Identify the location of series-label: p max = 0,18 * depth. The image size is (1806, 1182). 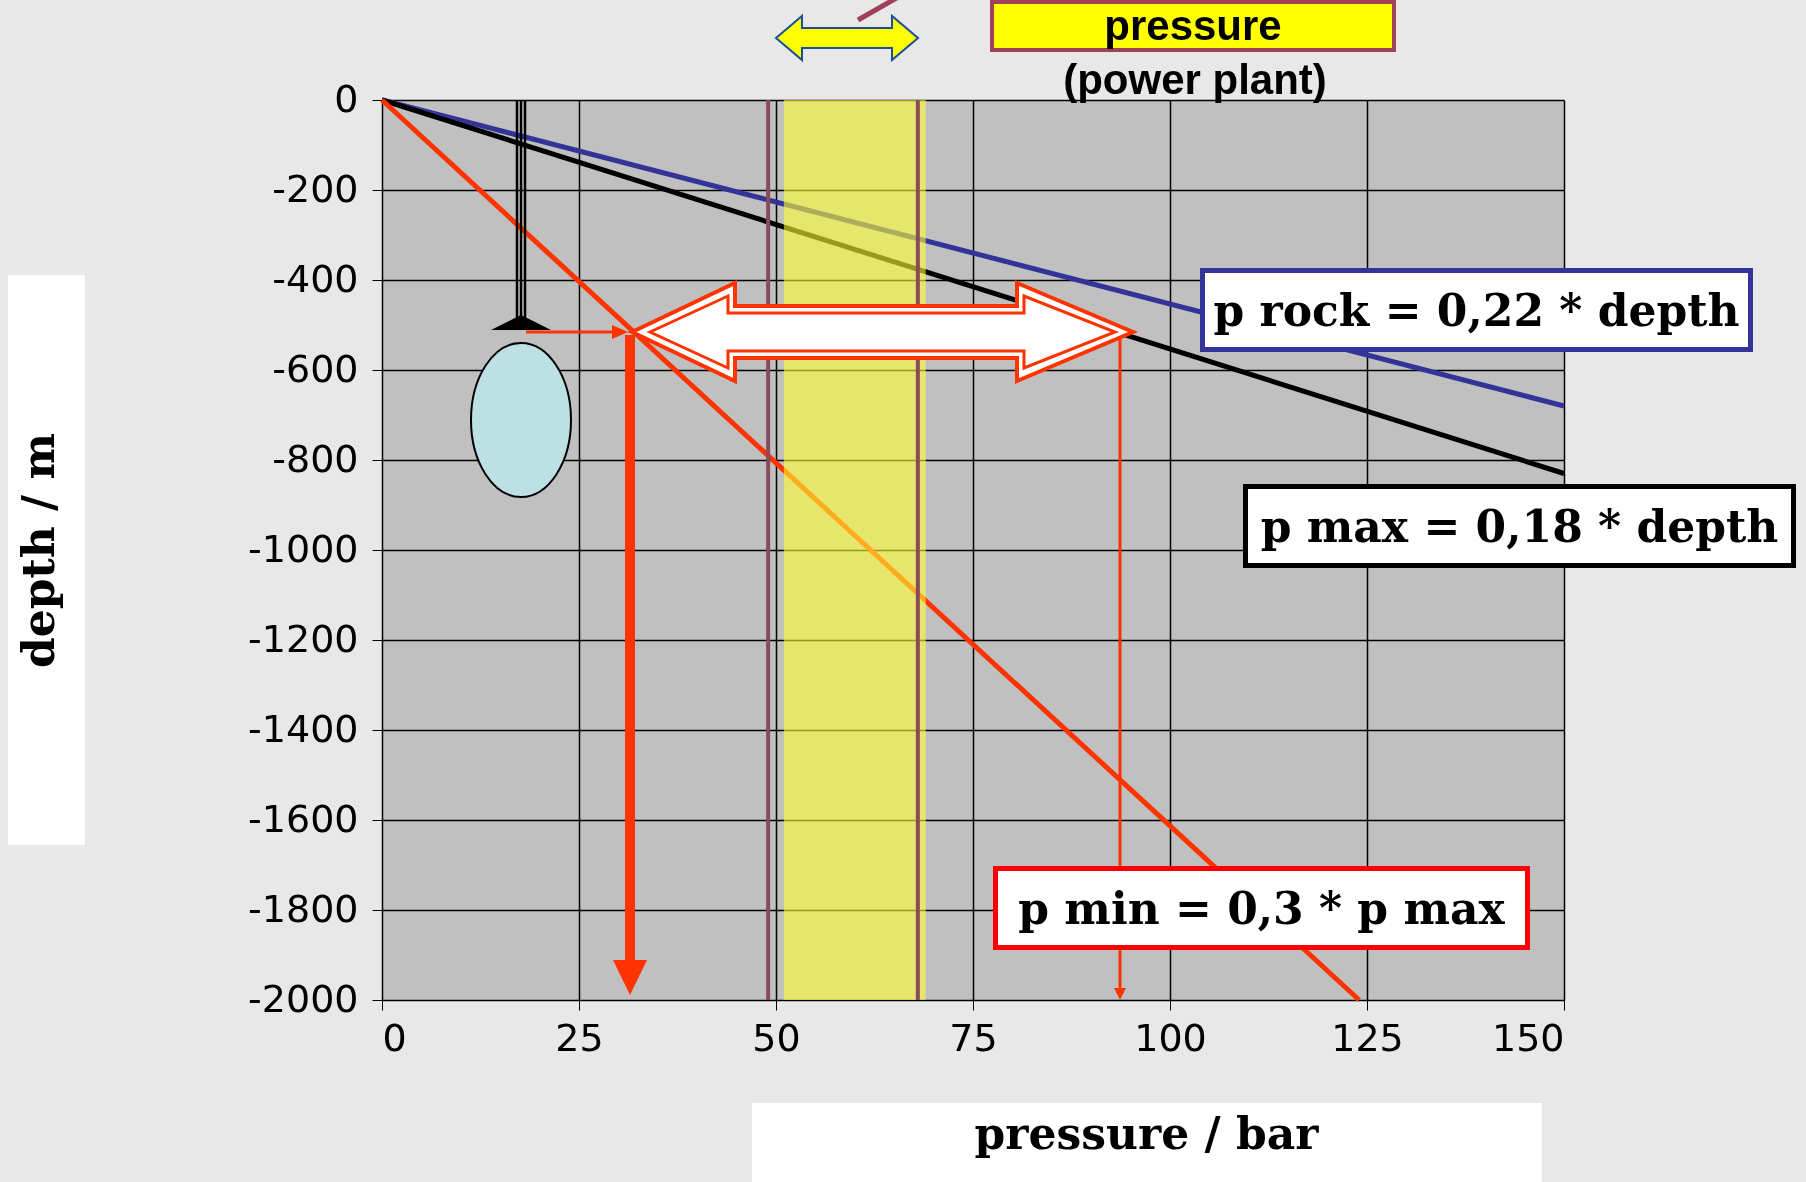
(1519, 526).